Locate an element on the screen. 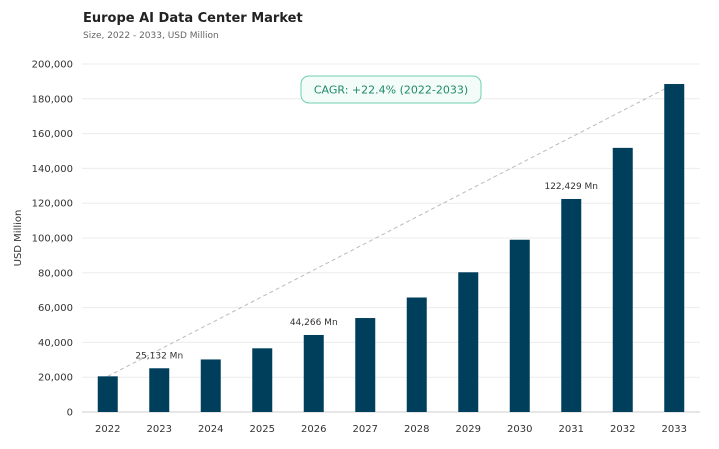 This screenshot has width=719, height=449. y-tick-label: 100,000 is located at coordinates (52, 239).